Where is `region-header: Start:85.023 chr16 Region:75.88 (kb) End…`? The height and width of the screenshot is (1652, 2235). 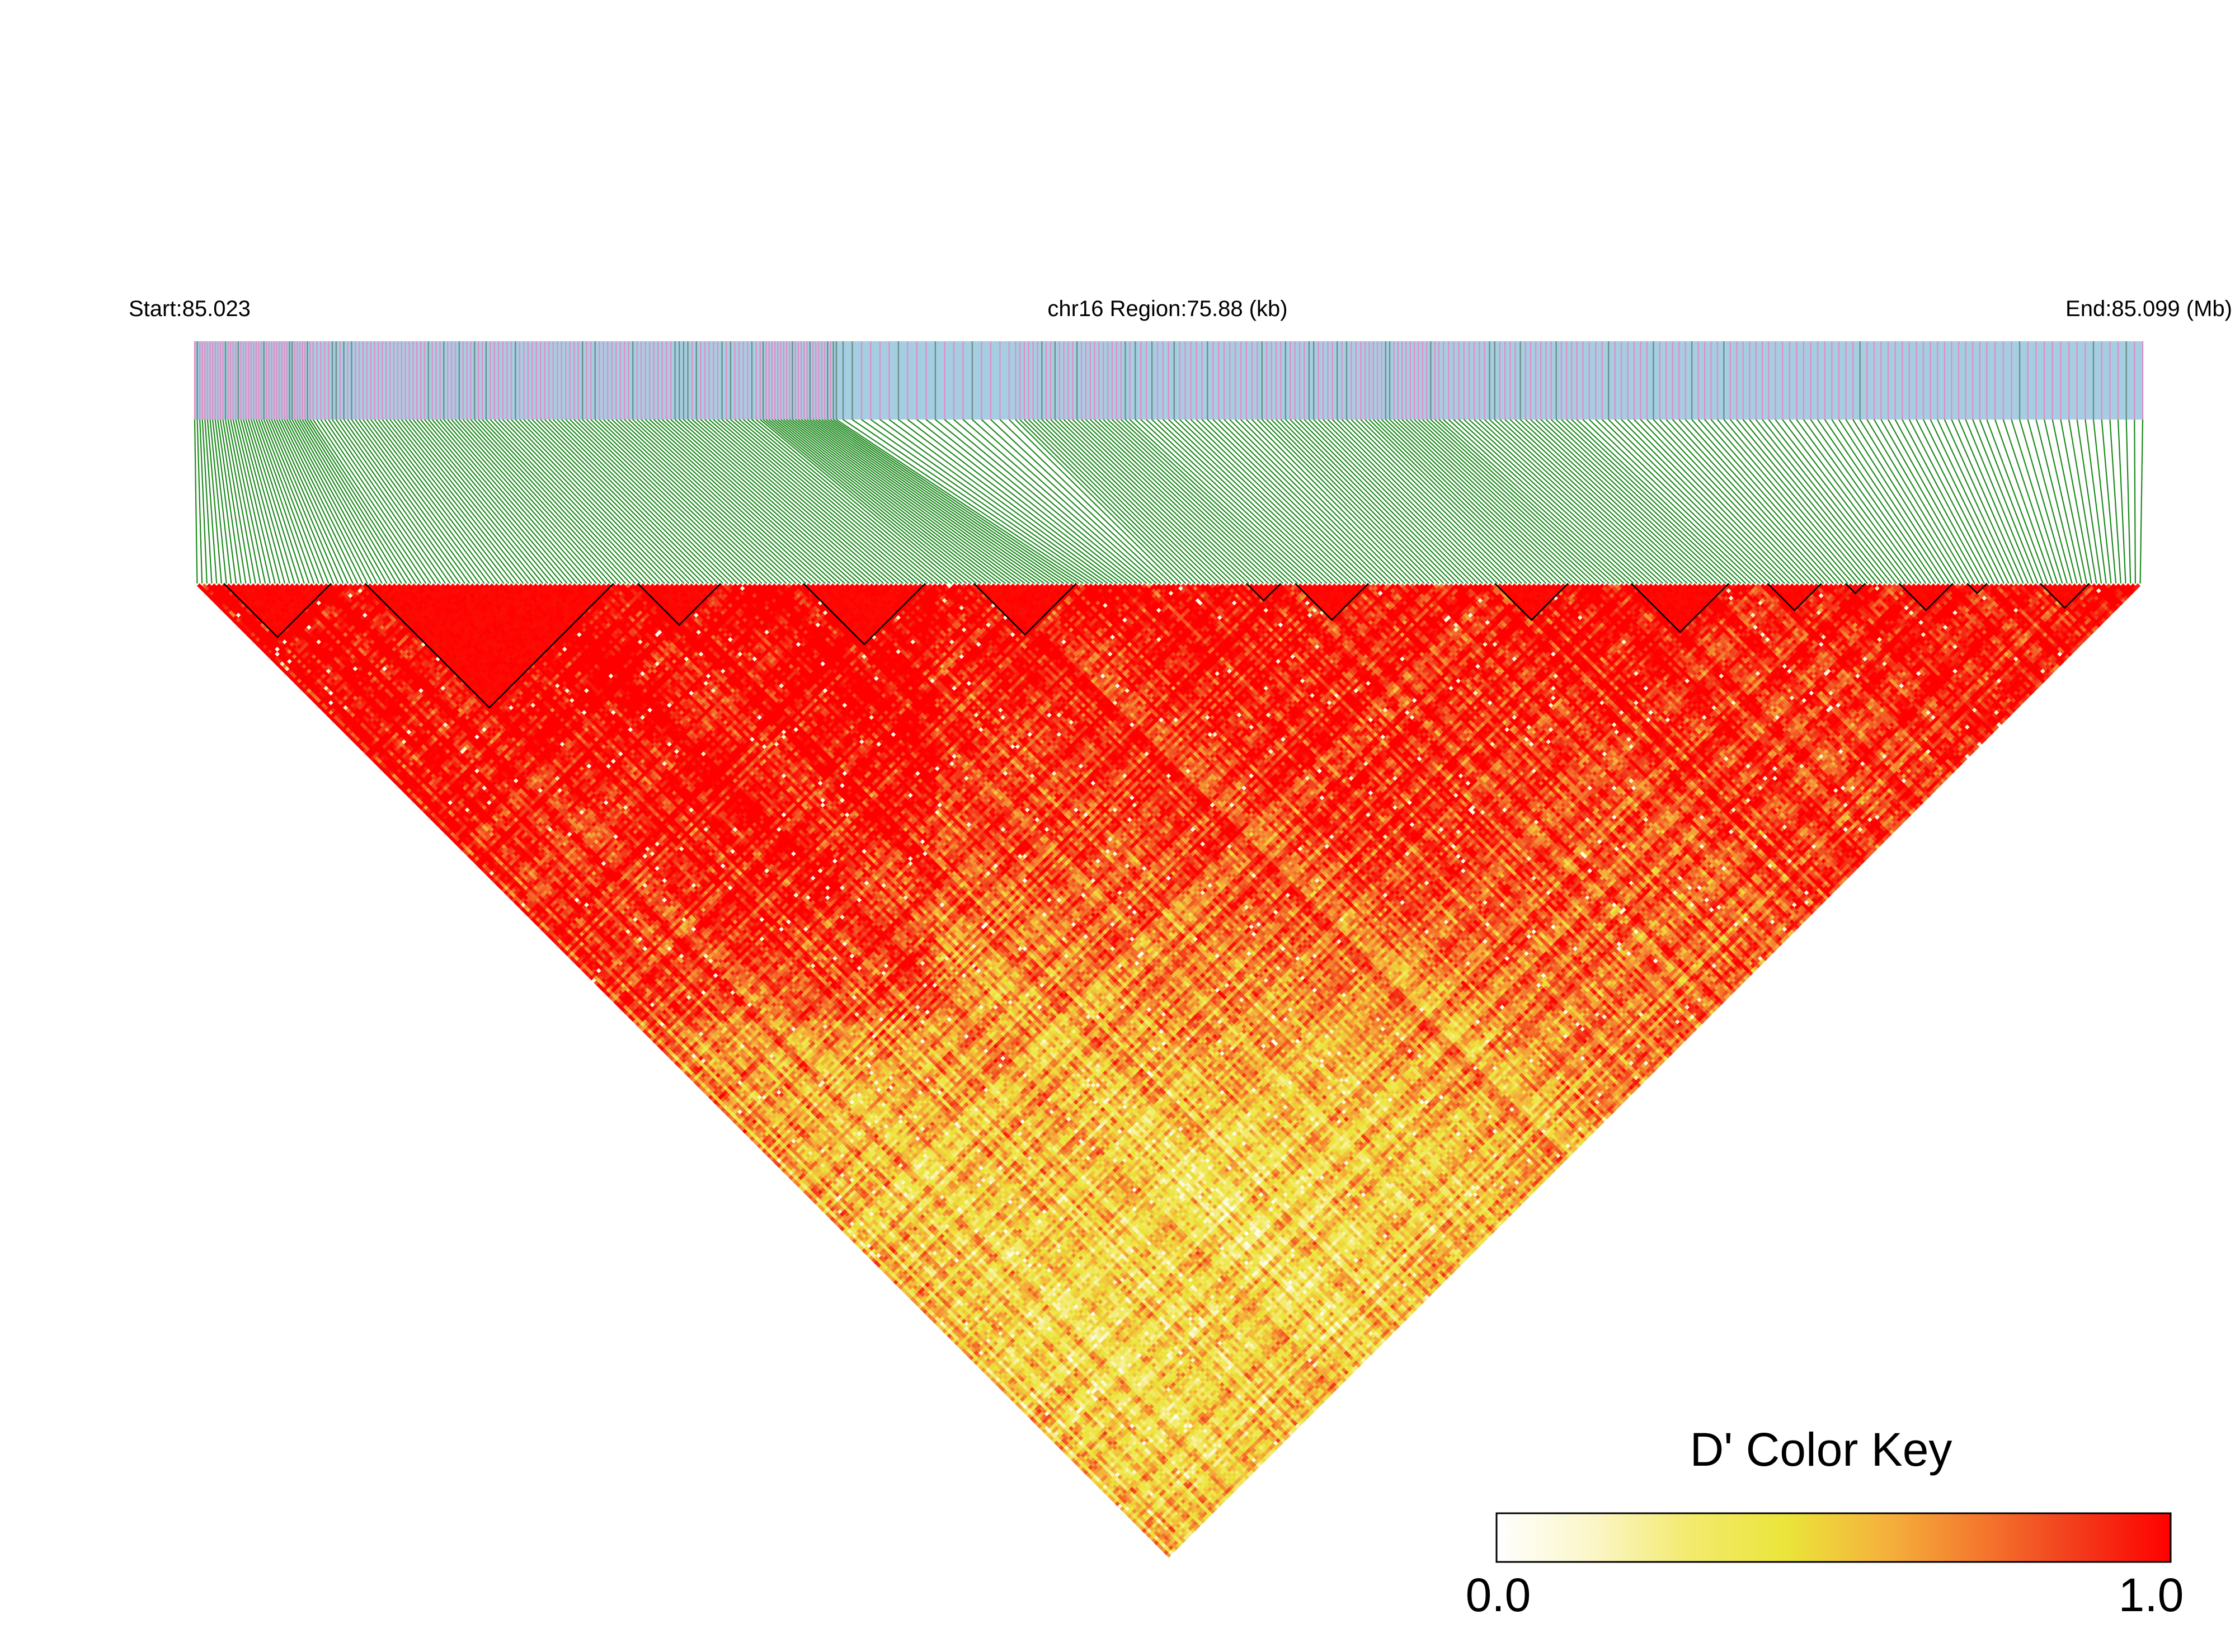
region-header: Start:85.023 chr16 Region:75.88 (kb) End… is located at coordinates (1180, 308).